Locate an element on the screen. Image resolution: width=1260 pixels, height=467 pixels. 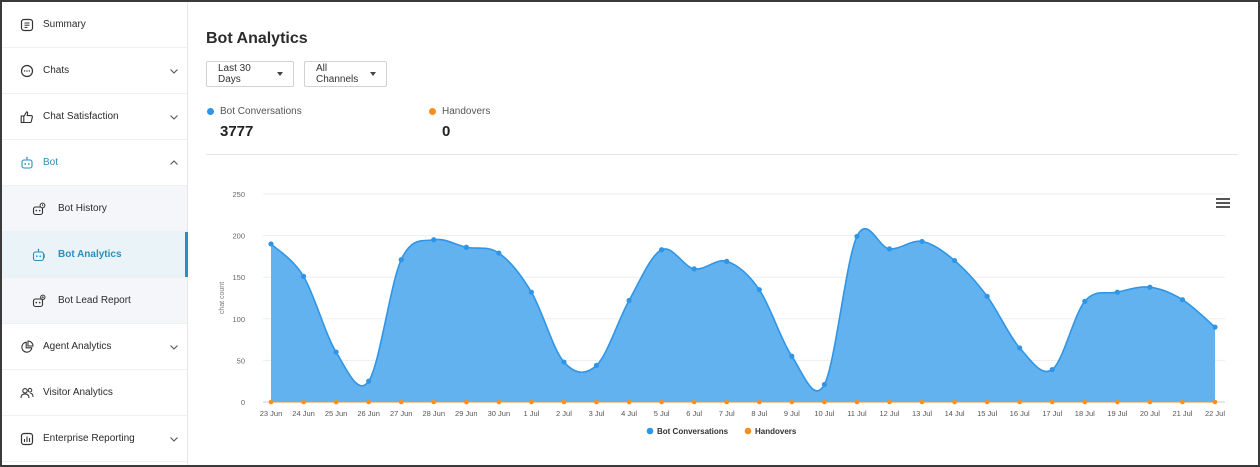
date-range-label: Last 30 Days is located at coordinates (234, 74).